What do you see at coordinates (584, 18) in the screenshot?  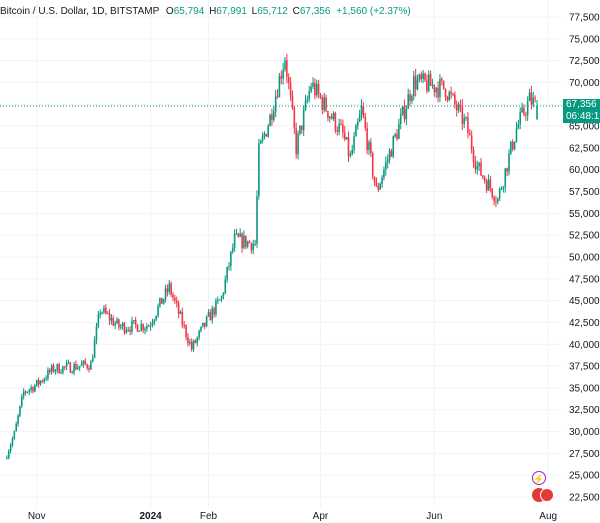 I see `price-tick-label: 77,500` at bounding box center [584, 18].